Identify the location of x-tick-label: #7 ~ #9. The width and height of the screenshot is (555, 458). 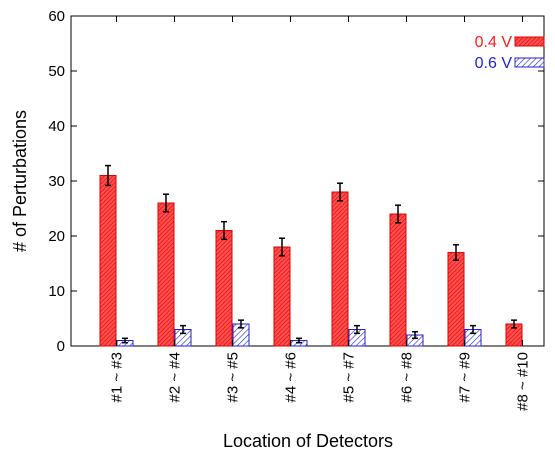
(465, 377).